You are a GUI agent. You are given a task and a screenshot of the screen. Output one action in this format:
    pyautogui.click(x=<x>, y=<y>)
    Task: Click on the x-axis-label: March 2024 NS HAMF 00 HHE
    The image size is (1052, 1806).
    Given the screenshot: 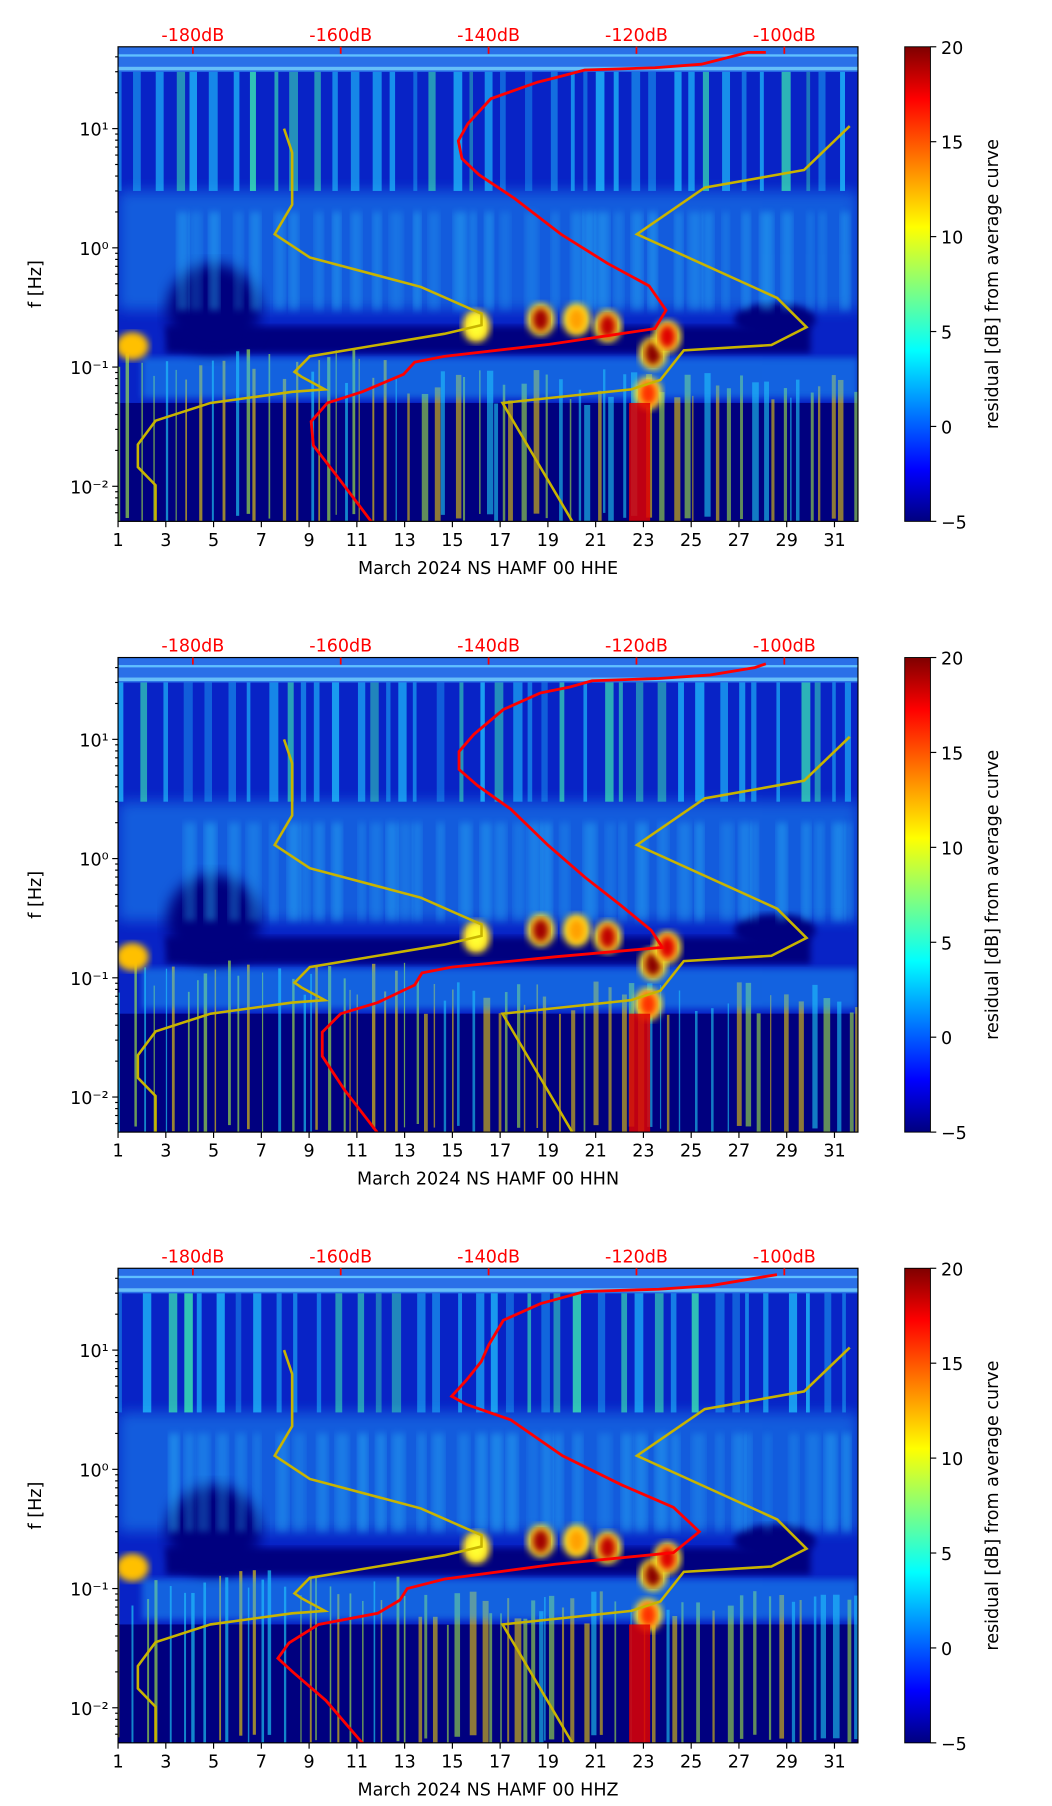 What is the action you would take?
    pyautogui.click(x=488, y=569)
    